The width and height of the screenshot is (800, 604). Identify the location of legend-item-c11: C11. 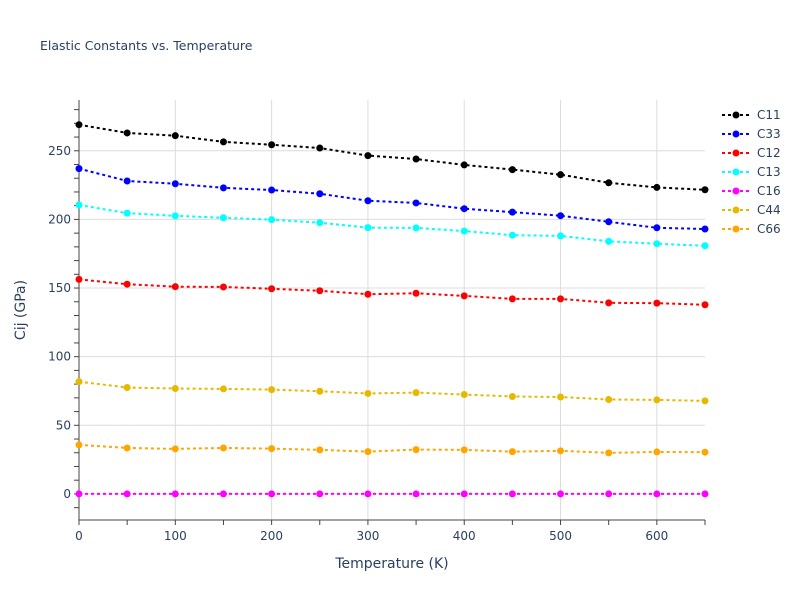
(751, 115).